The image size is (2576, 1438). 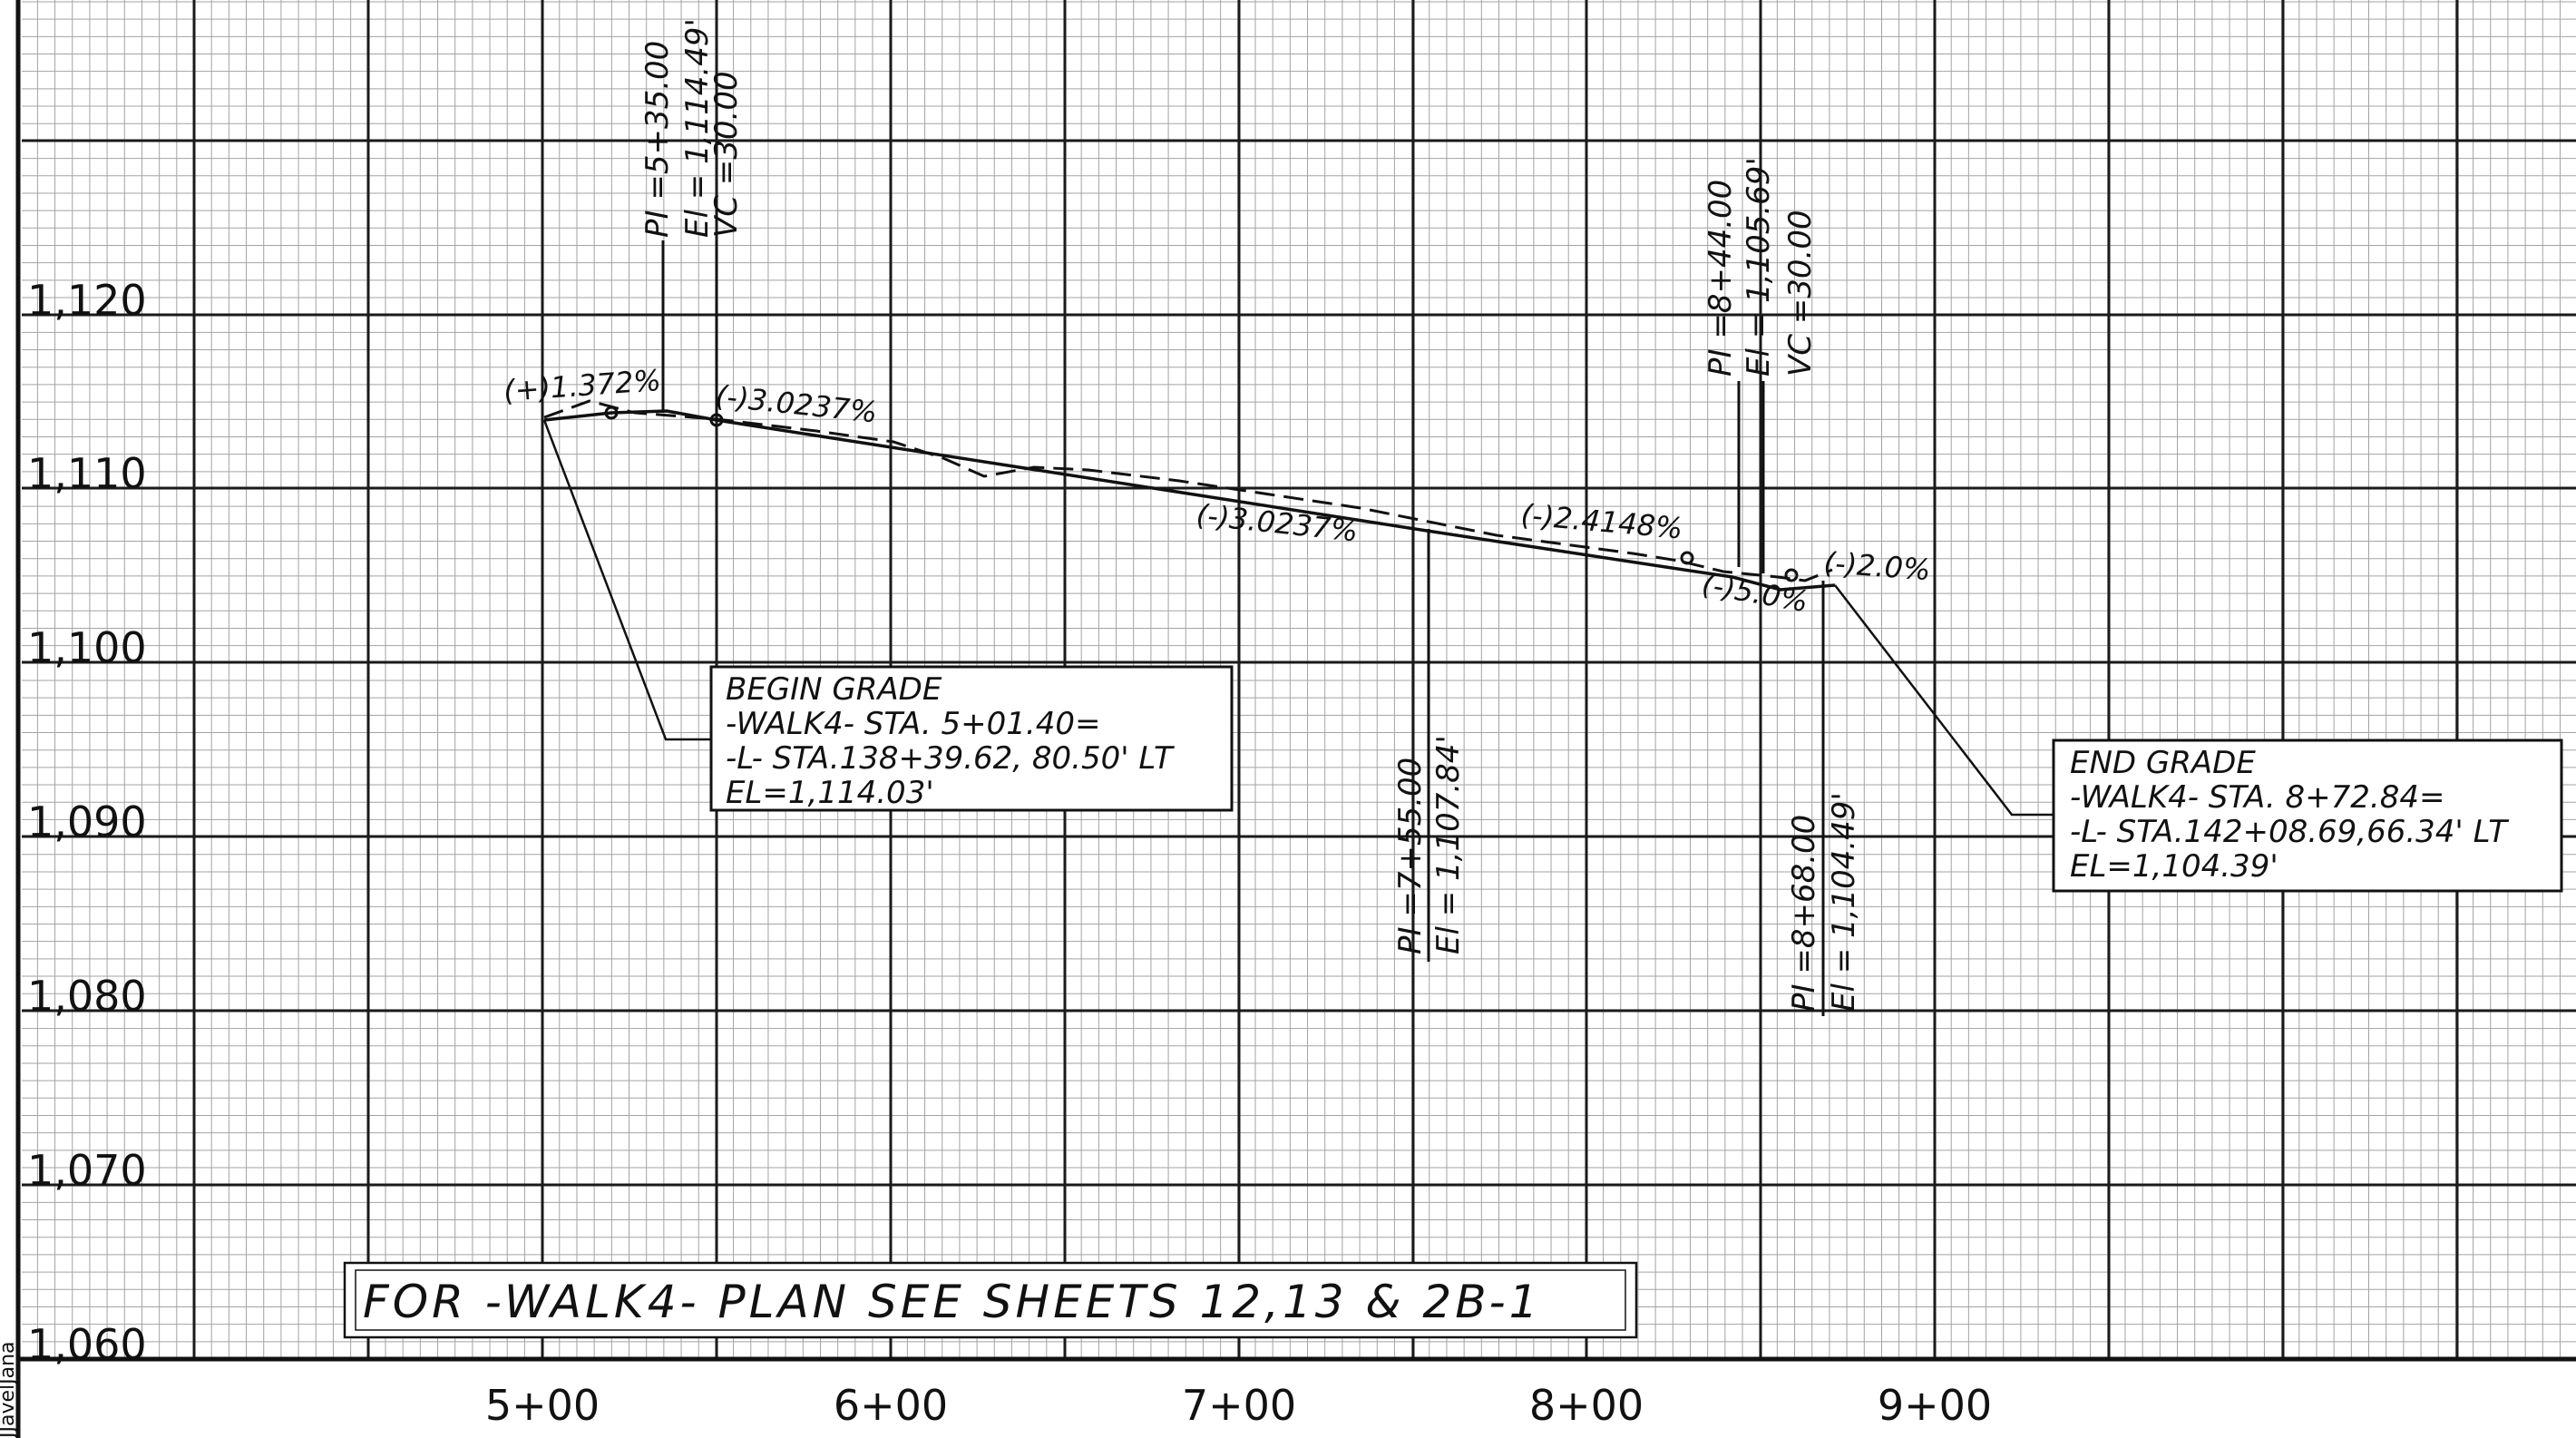 I want to click on plan-note-box-inner, so click(x=990, y=1300).